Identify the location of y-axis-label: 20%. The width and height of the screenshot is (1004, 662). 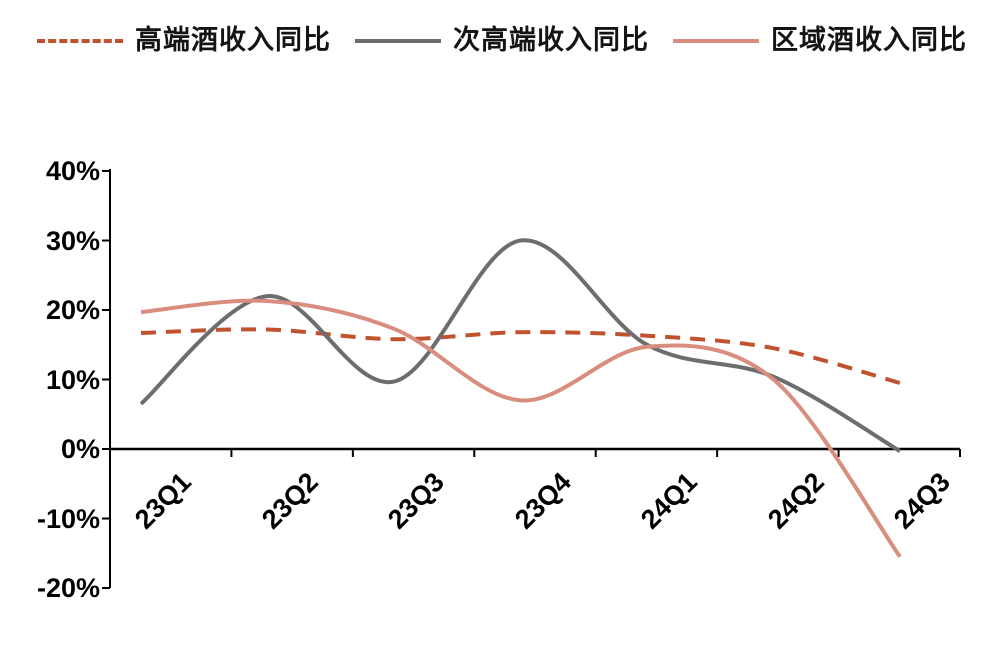
(72, 310).